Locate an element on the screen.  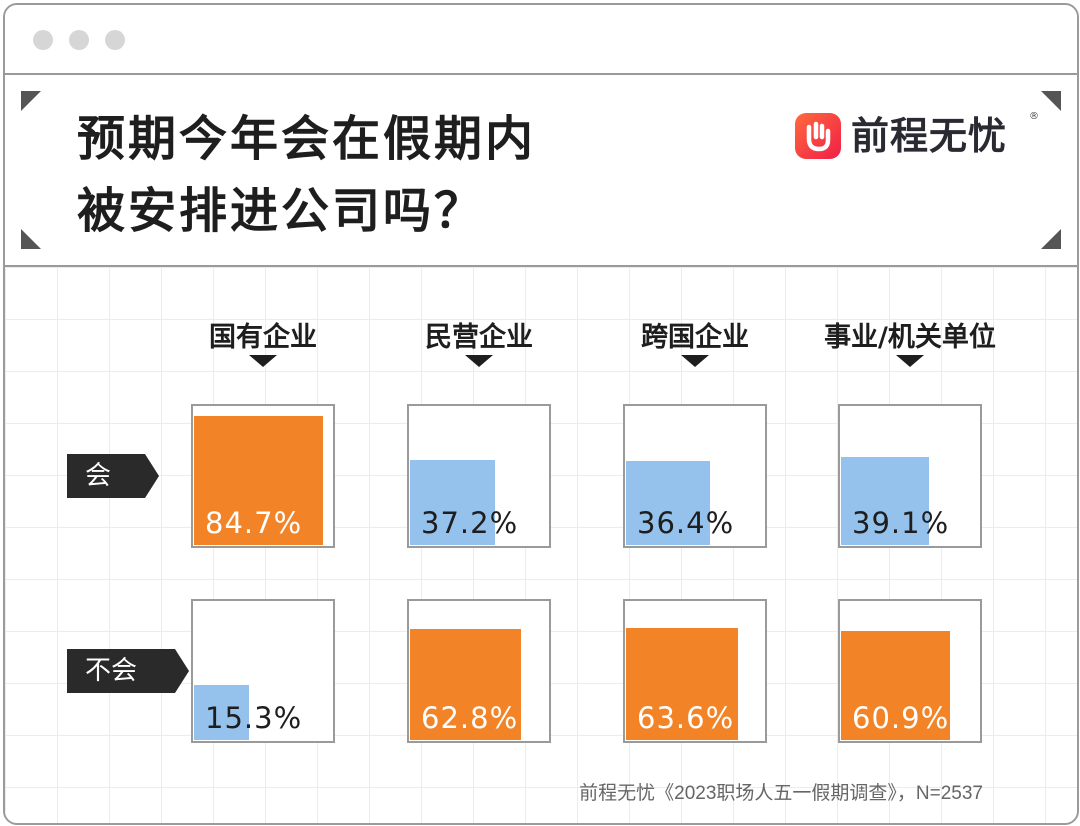
value-box: 36.4% is located at coordinates (695, 476).